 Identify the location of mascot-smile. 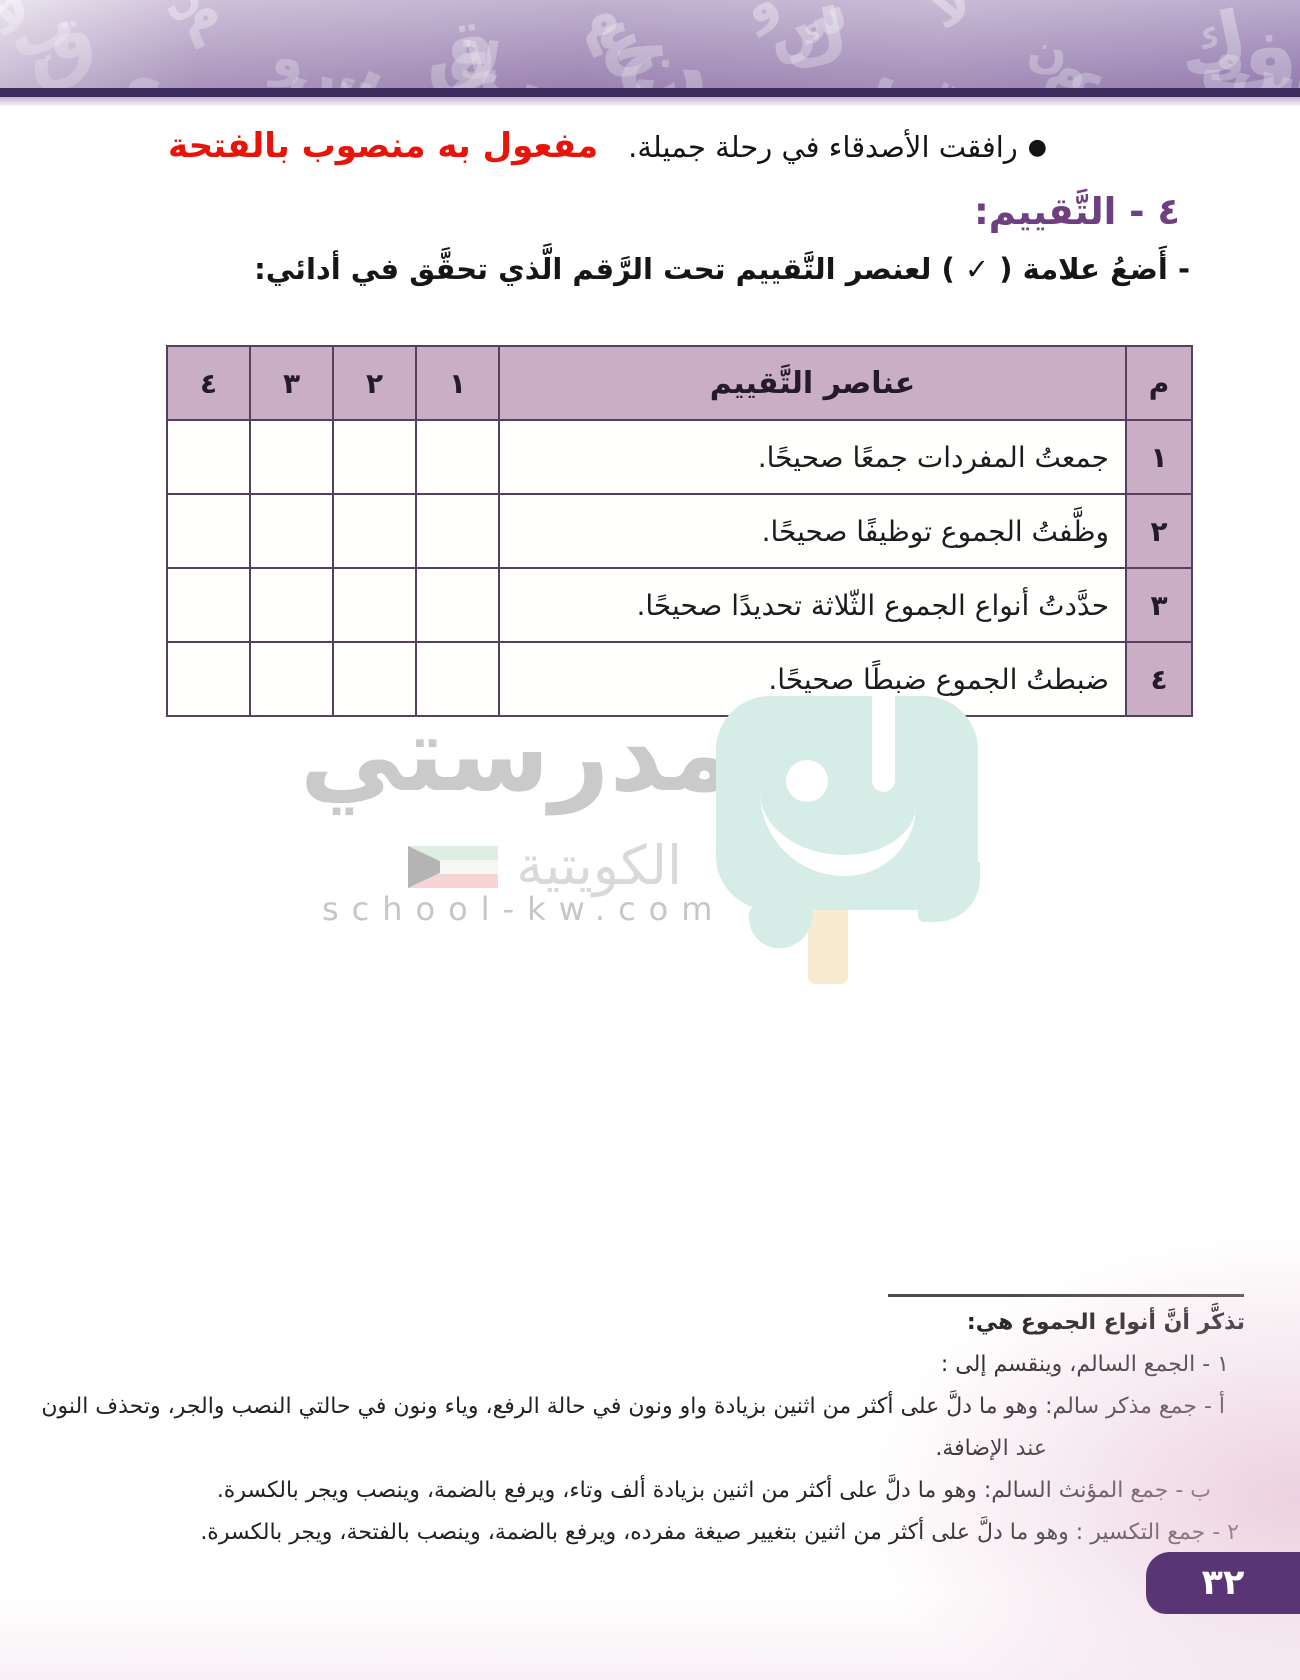
(838, 834).